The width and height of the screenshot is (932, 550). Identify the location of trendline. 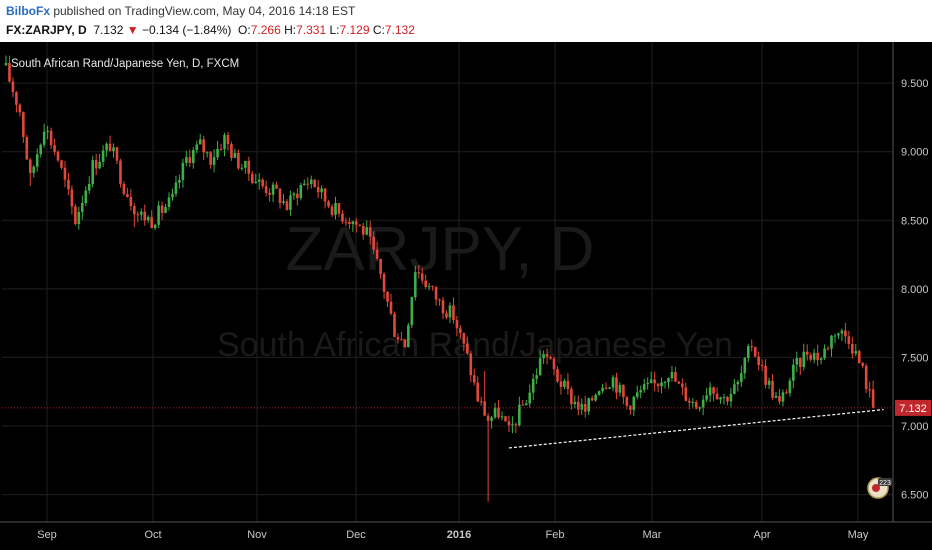
(696, 428).